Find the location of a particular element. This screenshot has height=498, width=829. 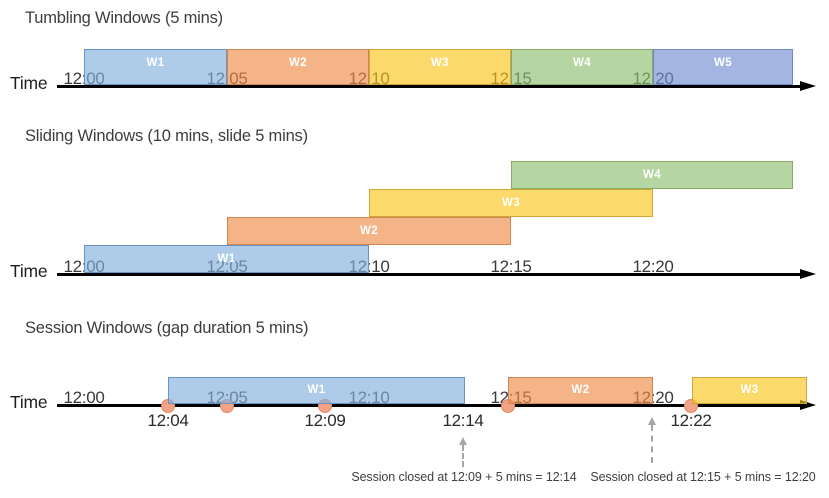

event-time-label: 12:14 is located at coordinates (463, 420).